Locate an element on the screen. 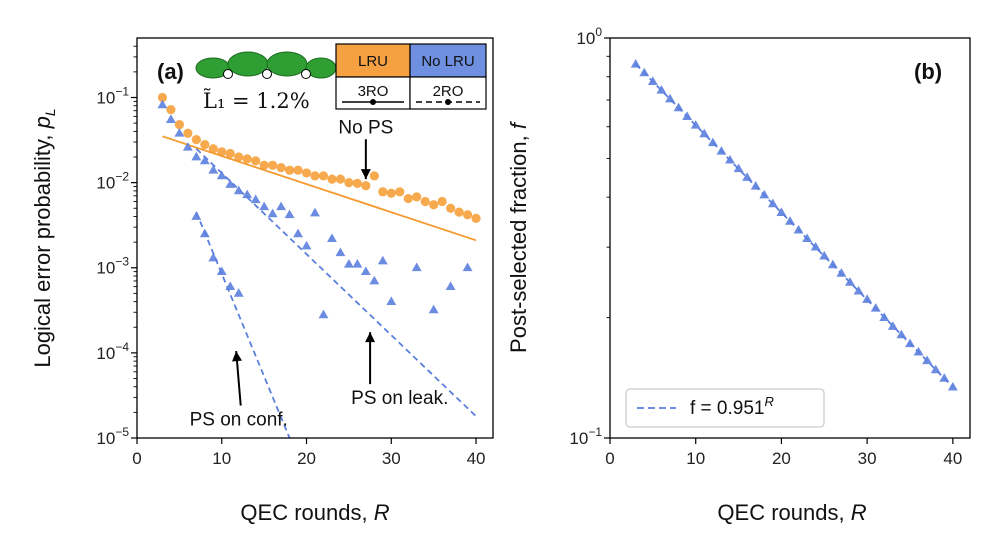 Image resolution: width=997 pixels, height=550 pixels. panel-b-x-label-var: R is located at coordinates (859, 512).